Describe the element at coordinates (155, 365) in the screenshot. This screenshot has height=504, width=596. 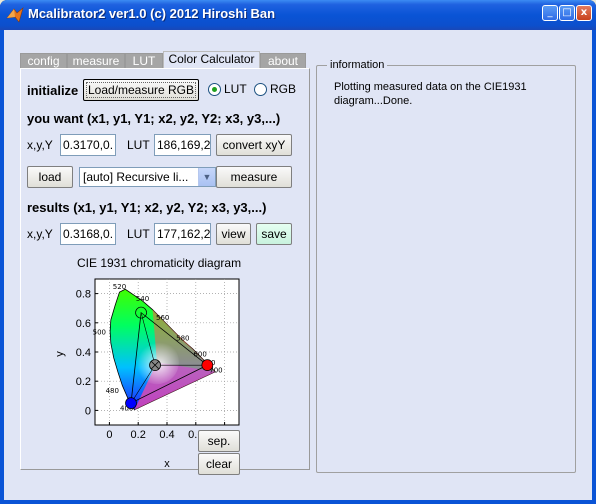
I see `white-point-cross-b` at that location.